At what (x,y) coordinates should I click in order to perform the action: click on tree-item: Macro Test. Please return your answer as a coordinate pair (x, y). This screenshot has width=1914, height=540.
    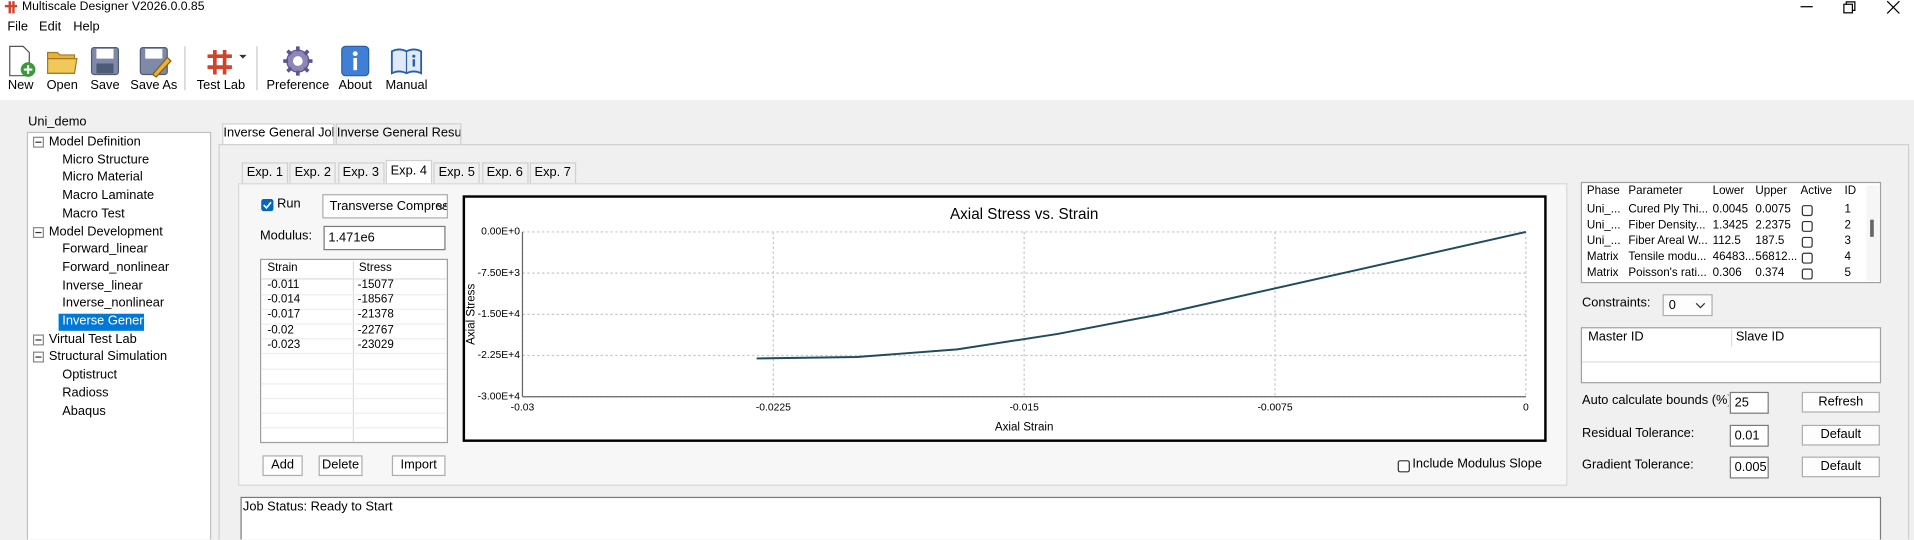
    Looking at the image, I should click on (93, 213).